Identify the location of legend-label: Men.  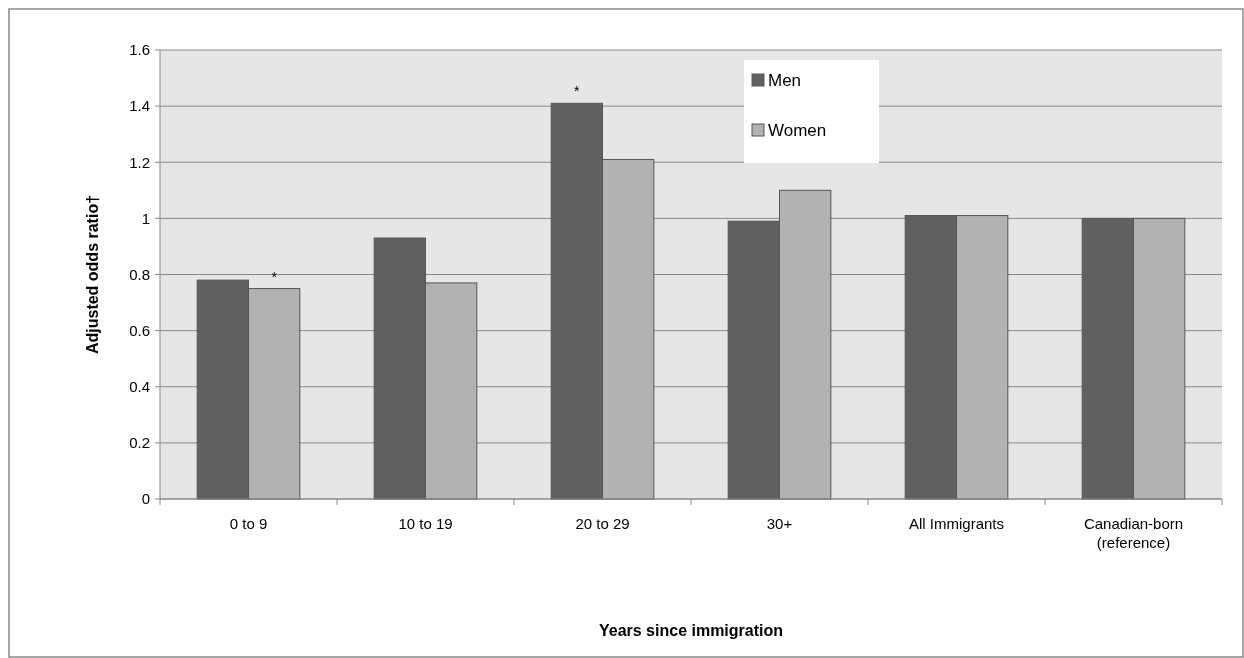
(785, 80).